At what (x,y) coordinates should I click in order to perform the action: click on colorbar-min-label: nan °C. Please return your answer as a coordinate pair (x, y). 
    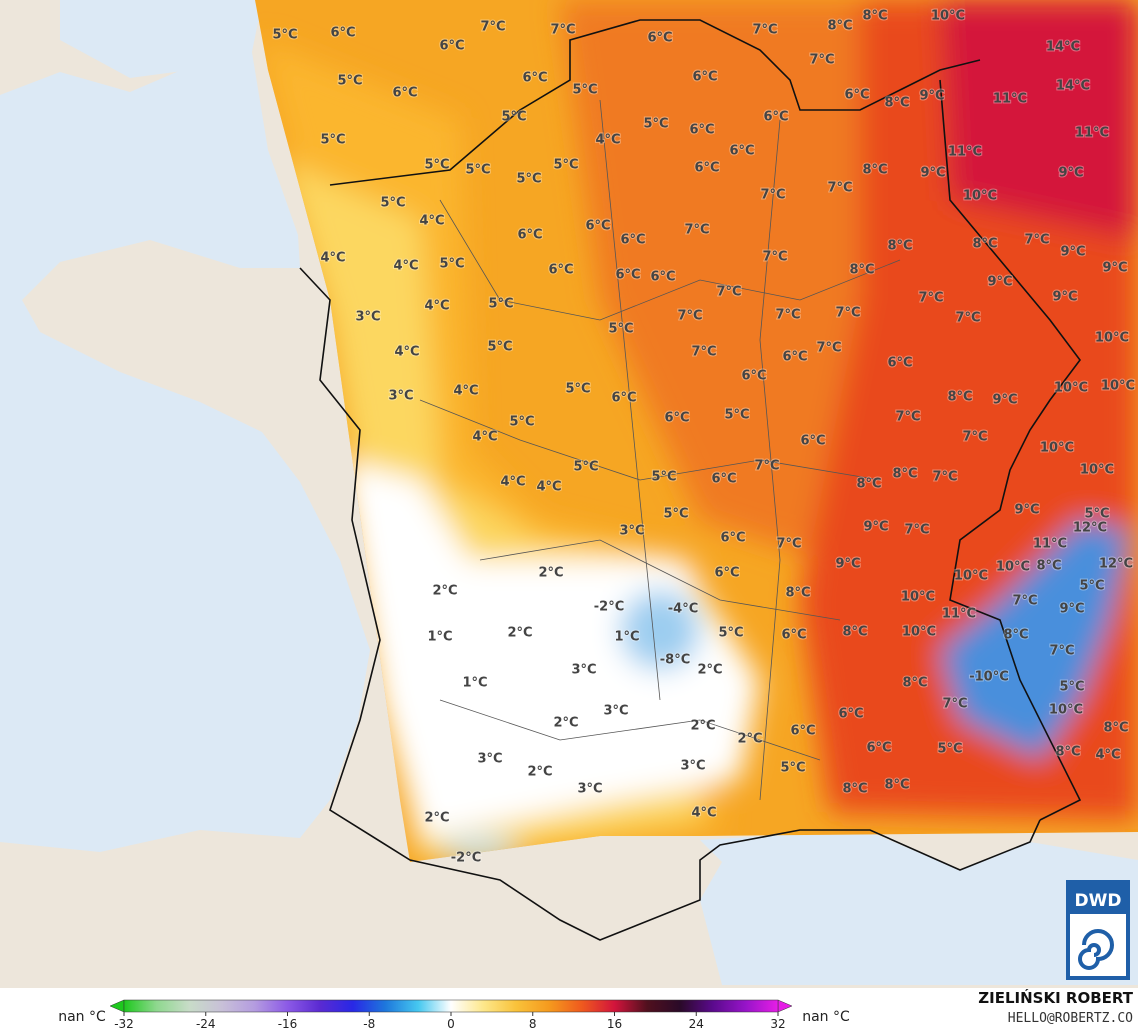
    Looking at the image, I should click on (82, 1017).